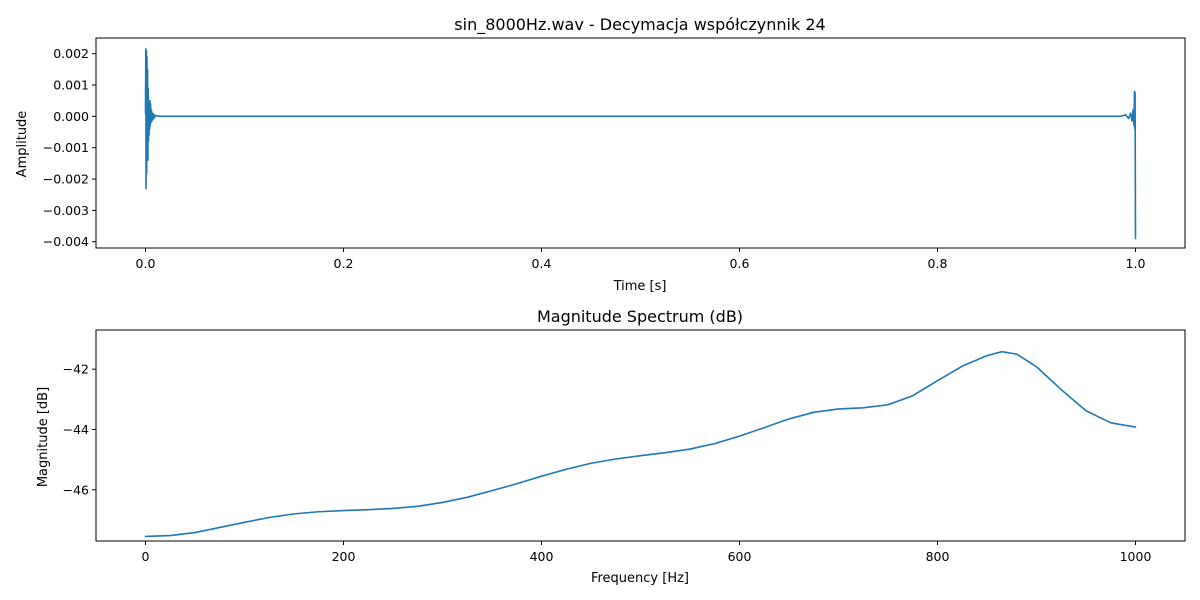  I want to click on time-plot-y-tick-label: 0.001, so click(71, 85).